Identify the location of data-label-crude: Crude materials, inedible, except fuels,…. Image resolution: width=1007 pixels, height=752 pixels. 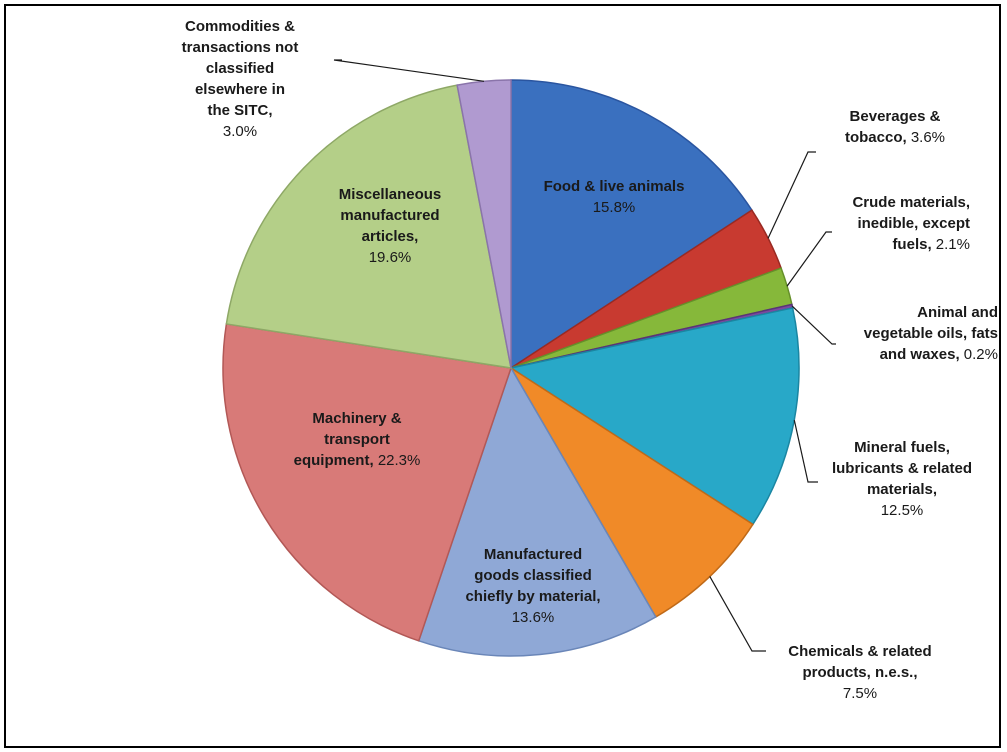
(888, 223).